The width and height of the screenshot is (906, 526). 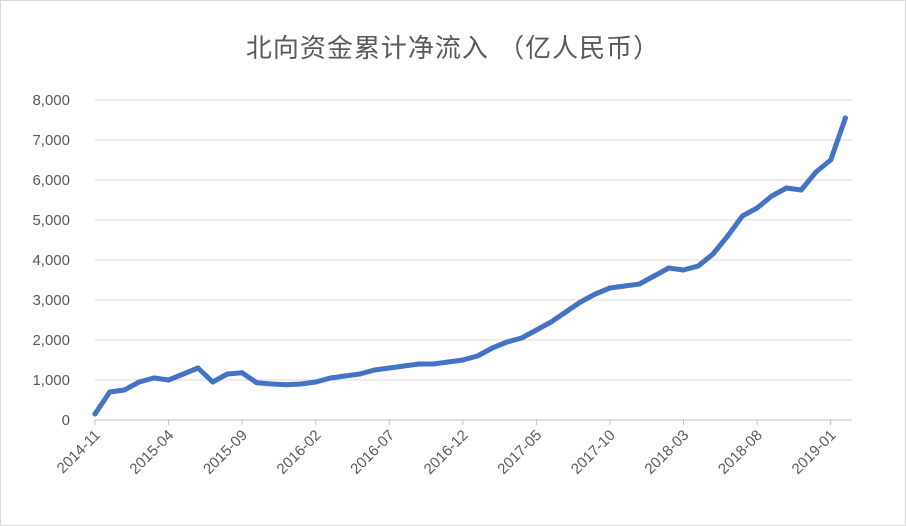 What do you see at coordinates (740, 452) in the screenshot?
I see `x-tick-label: 2018-08` at bounding box center [740, 452].